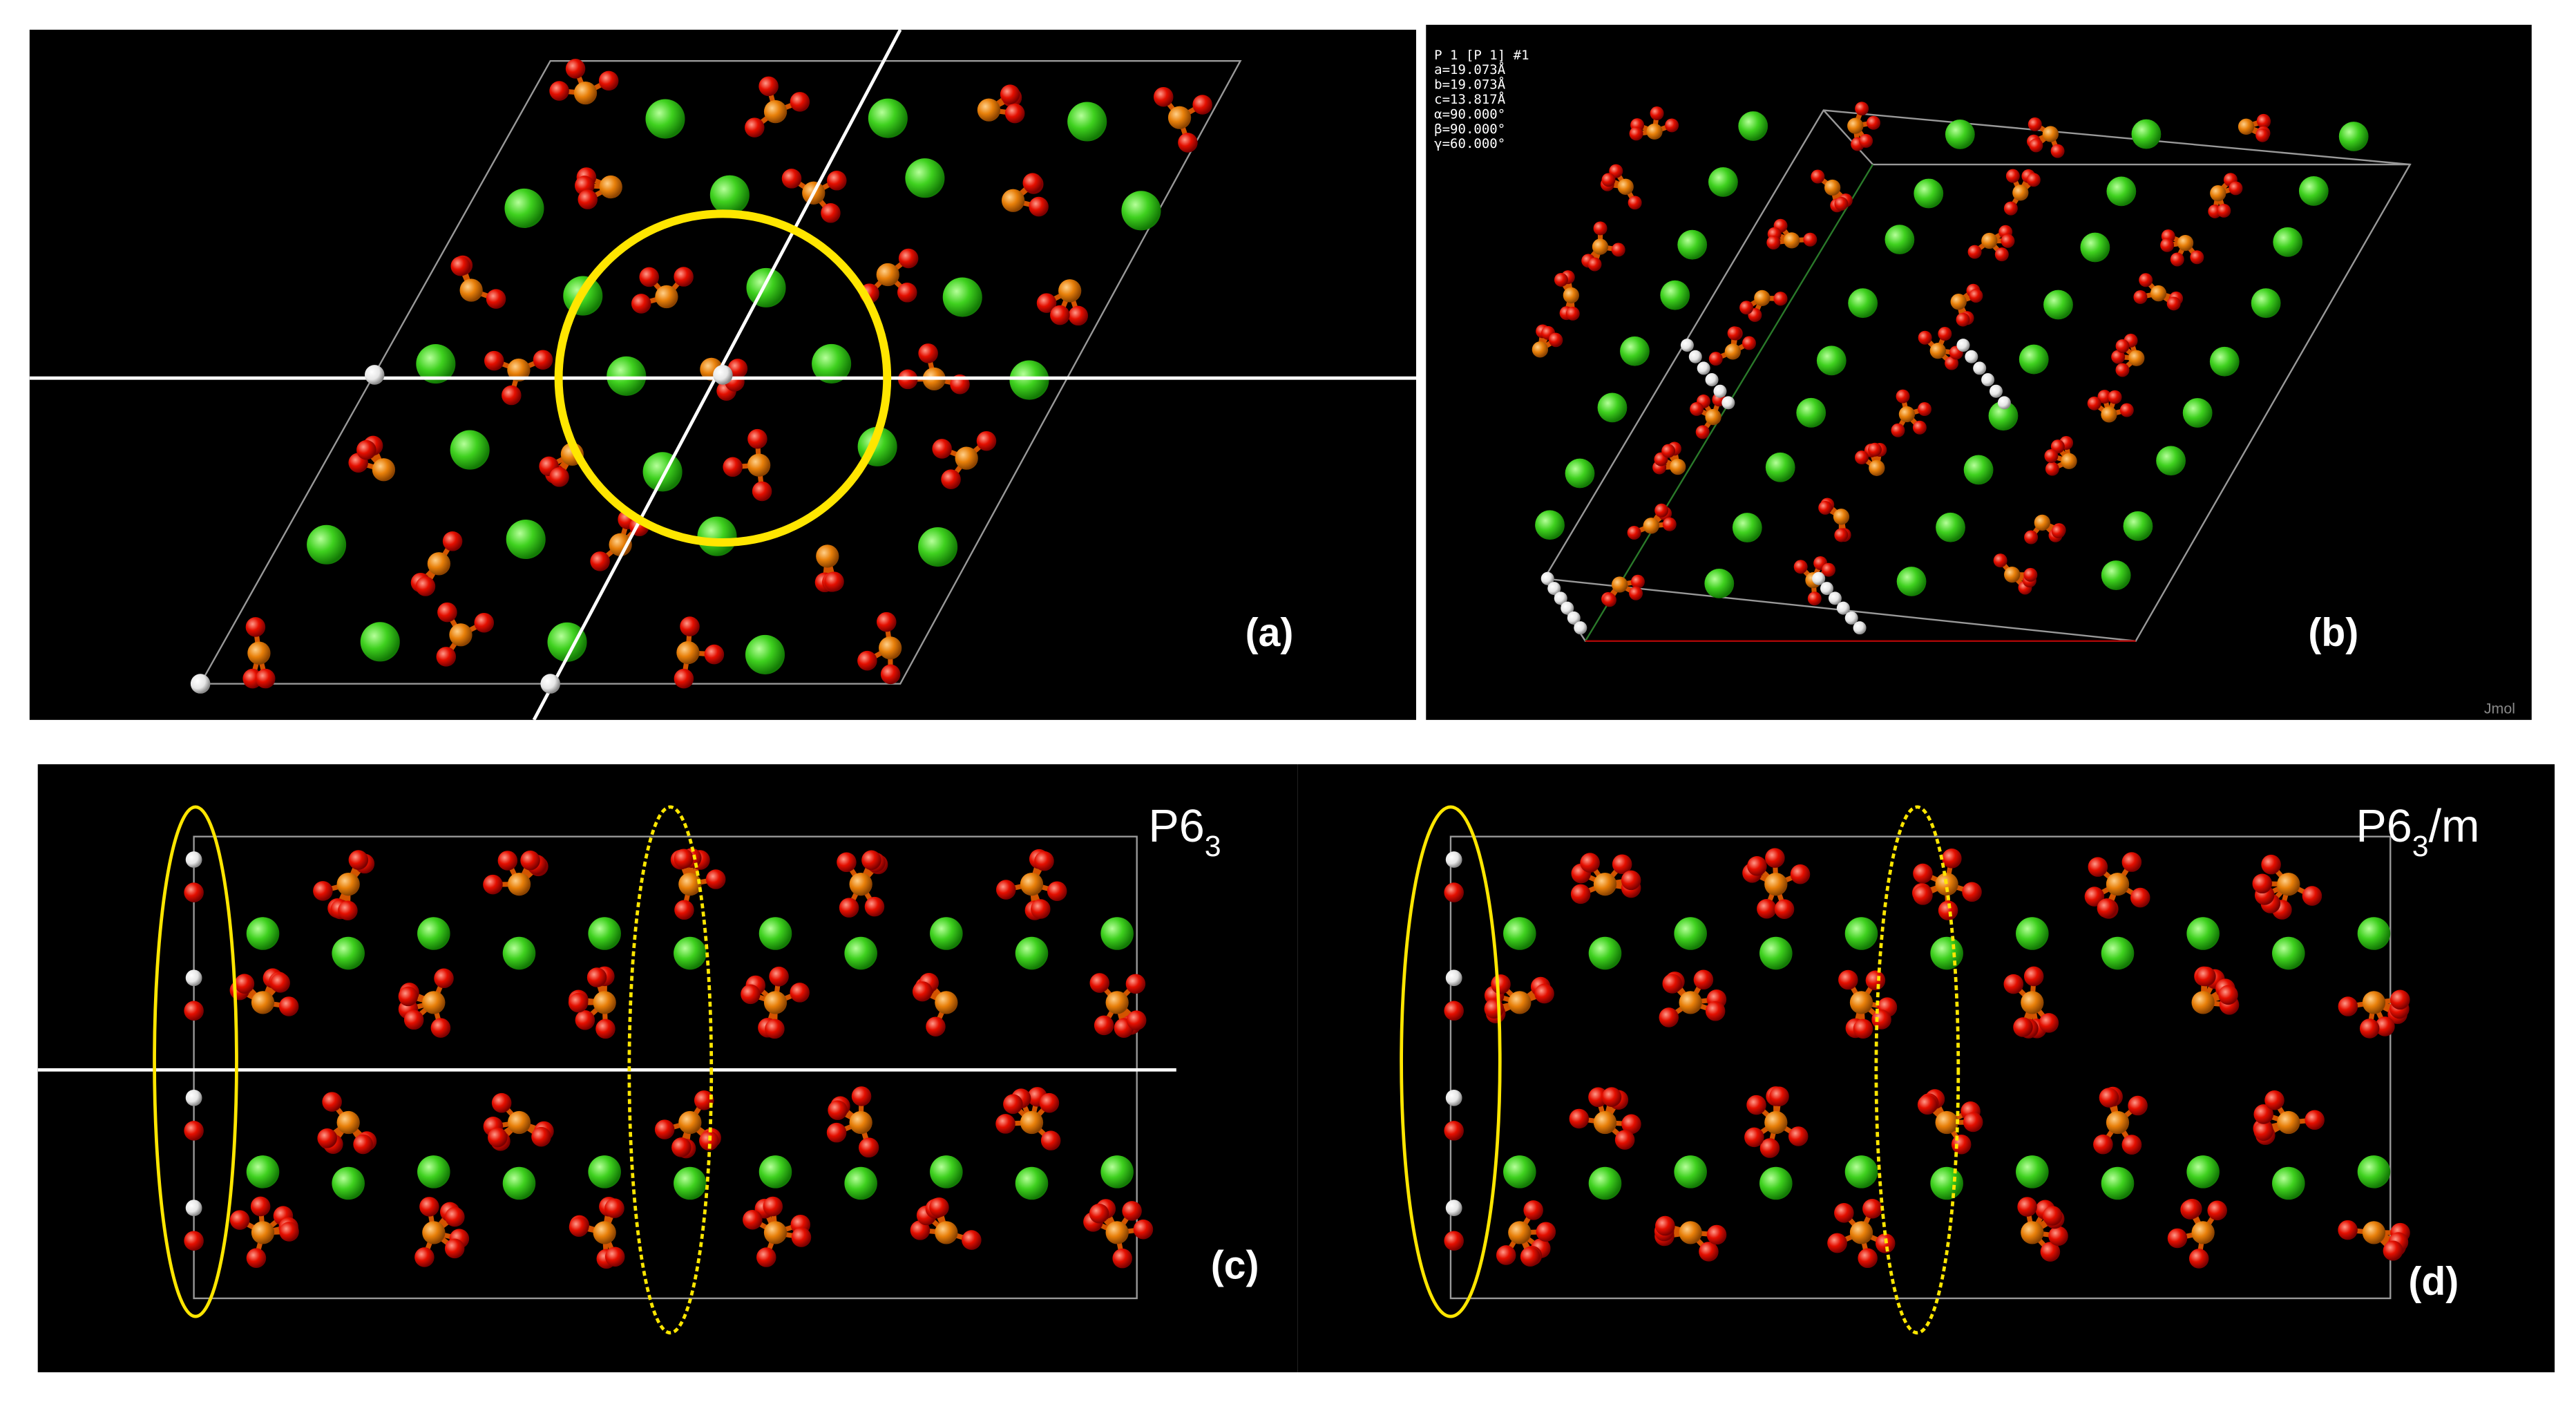  I want to click on cell-info-line: a=19.073Å, so click(1470, 69).